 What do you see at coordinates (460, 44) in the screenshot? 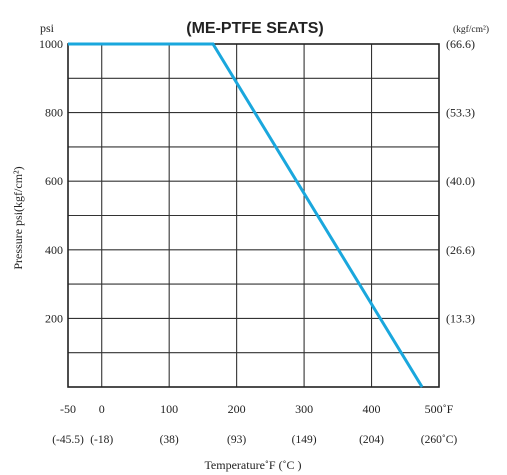
I see `y-tick-label-kgf: (66.6)` at bounding box center [460, 44].